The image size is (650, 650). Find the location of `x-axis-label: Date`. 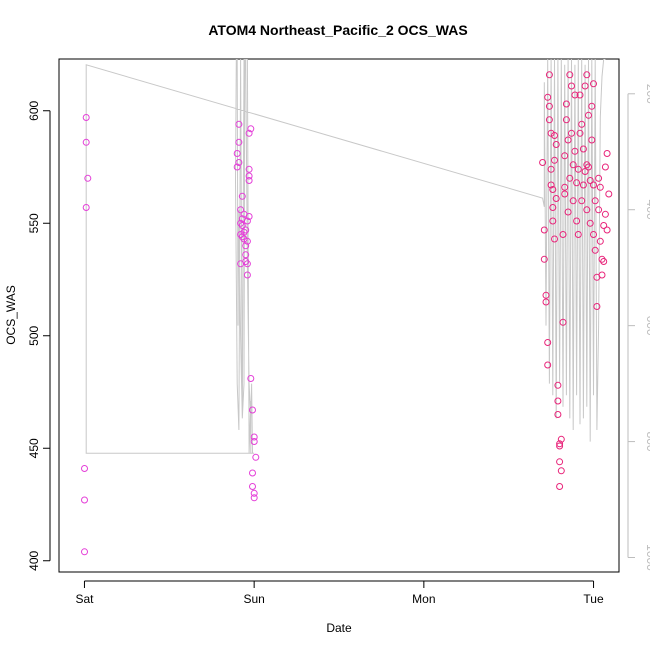

x-axis-label: Date is located at coordinates (339, 628).